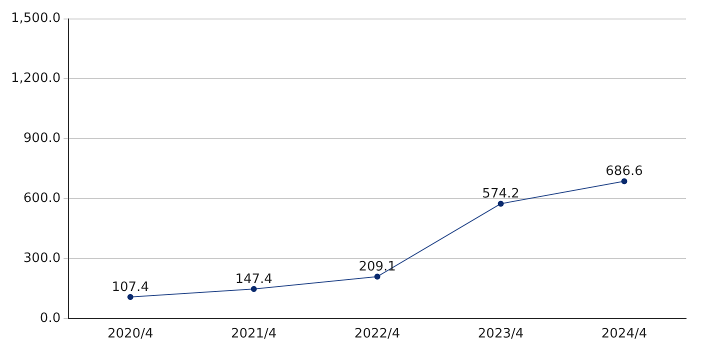 This screenshot has width=706, height=353. What do you see at coordinates (42, 258) in the screenshot?
I see `y-tick-label: 300.0` at bounding box center [42, 258].